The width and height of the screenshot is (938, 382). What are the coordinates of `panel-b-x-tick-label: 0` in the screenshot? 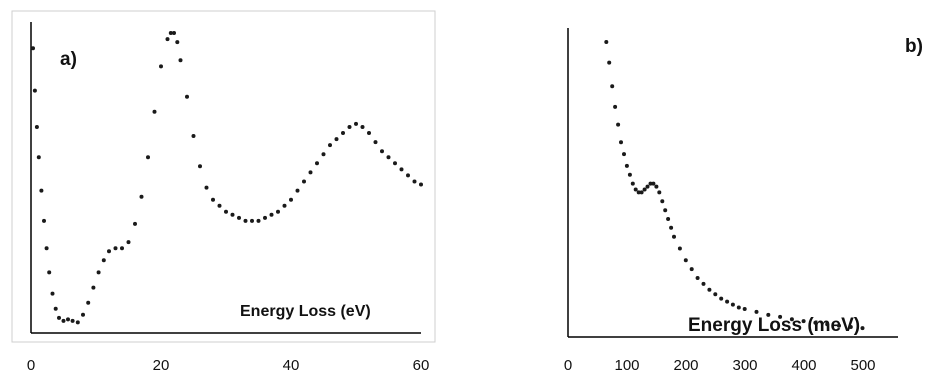 It's located at (568, 365).